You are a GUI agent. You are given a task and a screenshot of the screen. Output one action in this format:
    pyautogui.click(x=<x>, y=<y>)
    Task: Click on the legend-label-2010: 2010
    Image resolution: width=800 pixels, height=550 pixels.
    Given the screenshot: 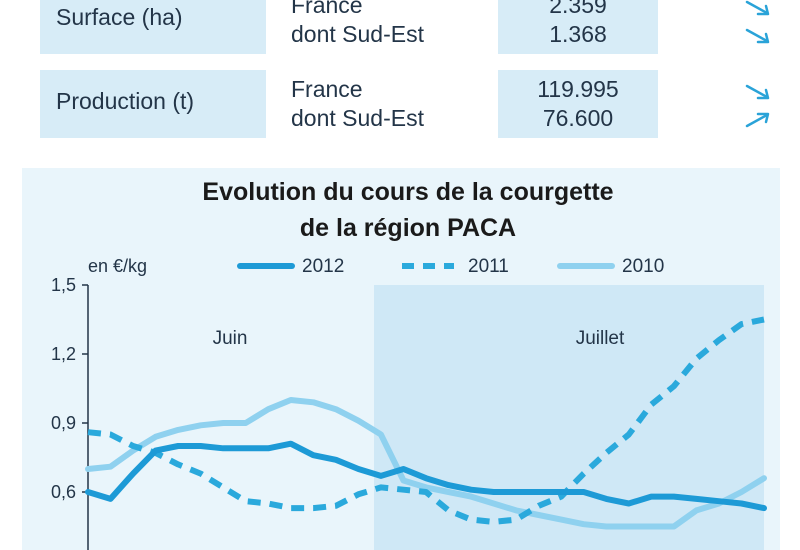 What is the action you would take?
    pyautogui.click(x=643, y=266)
    